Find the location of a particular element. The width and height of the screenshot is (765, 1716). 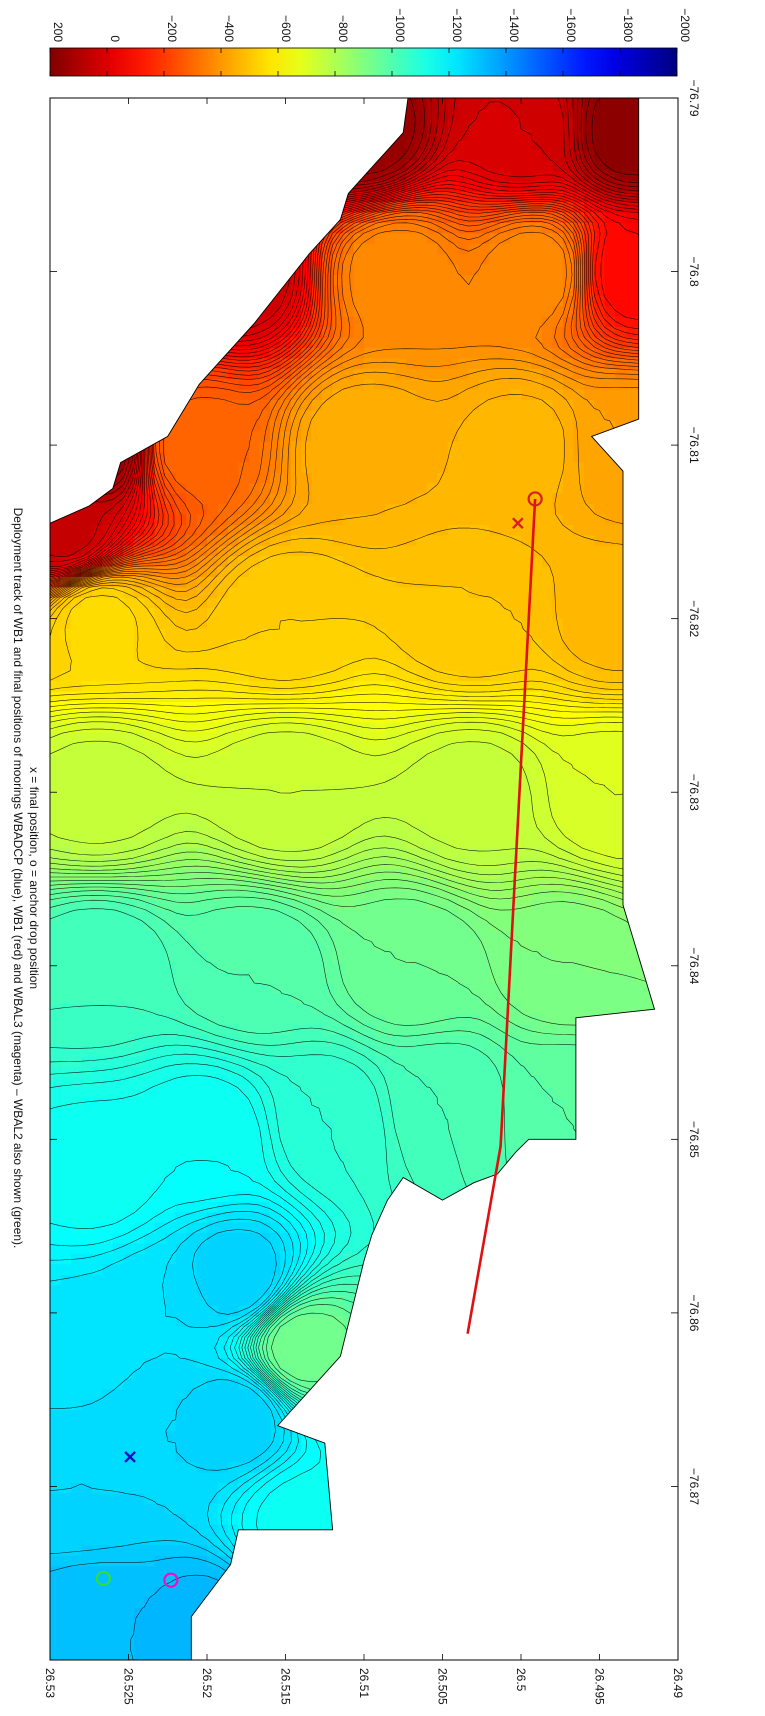

colorbar-tick-label: −1400 is located at coordinates (514, 25).